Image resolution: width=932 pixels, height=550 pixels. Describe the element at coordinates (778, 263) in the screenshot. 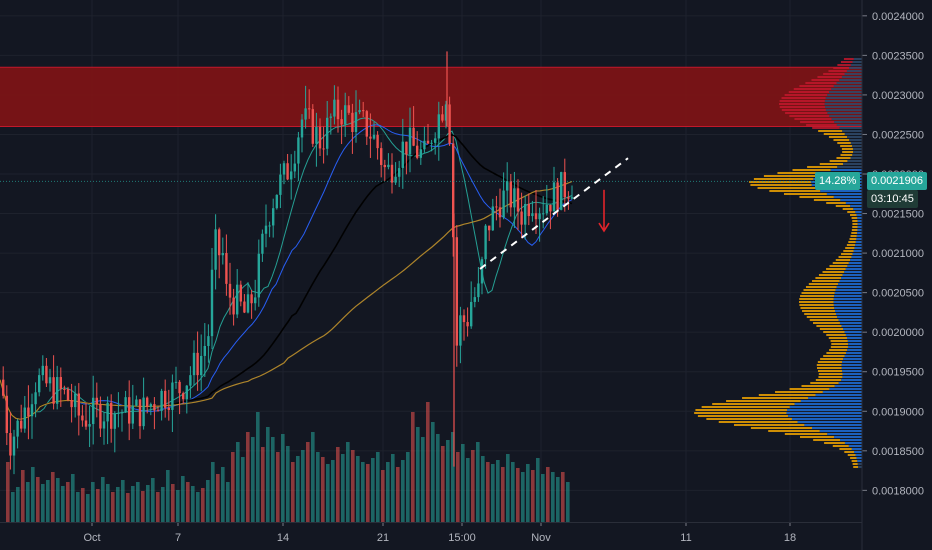

I see `volume-profile` at that location.